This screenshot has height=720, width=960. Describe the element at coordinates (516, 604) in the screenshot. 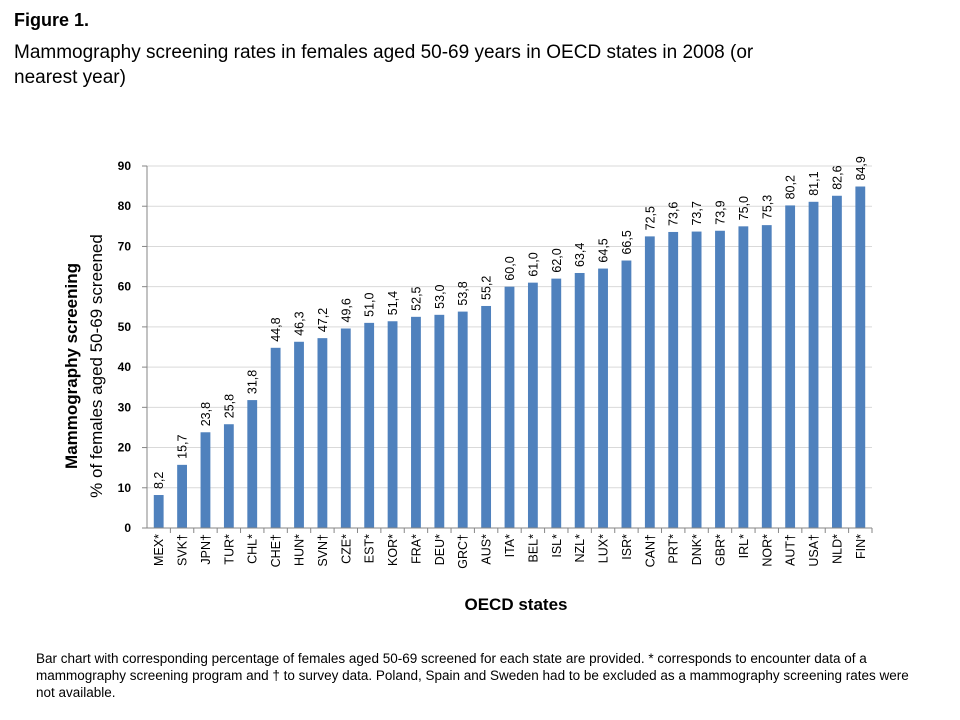

I see `x-axis-label: OECD states` at that location.